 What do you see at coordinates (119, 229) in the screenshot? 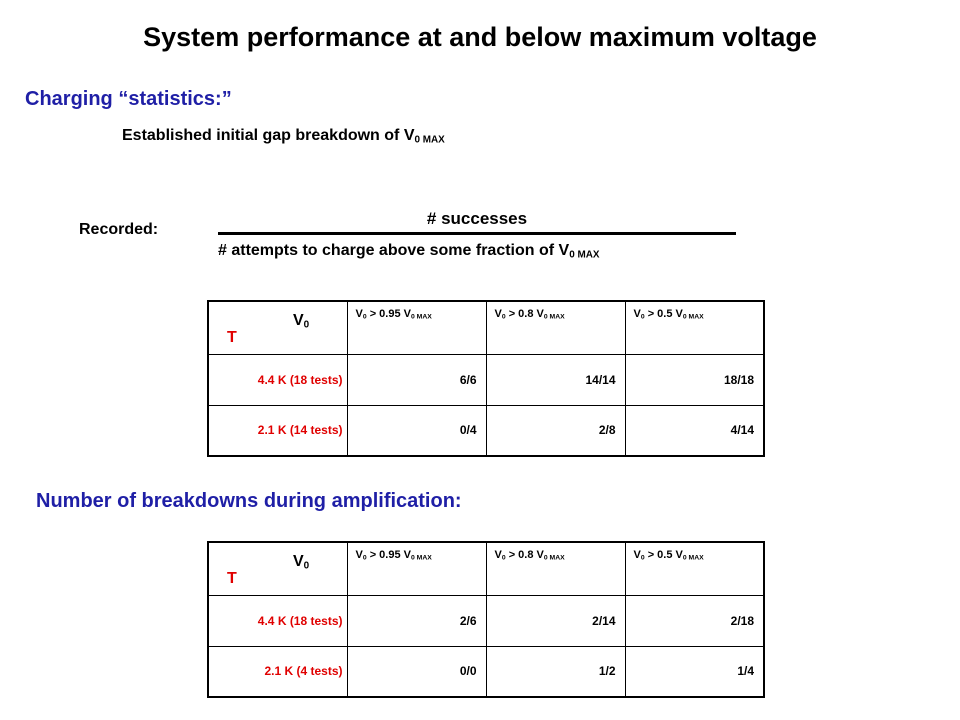
I see `recorded-label: Recorded:` at bounding box center [119, 229].